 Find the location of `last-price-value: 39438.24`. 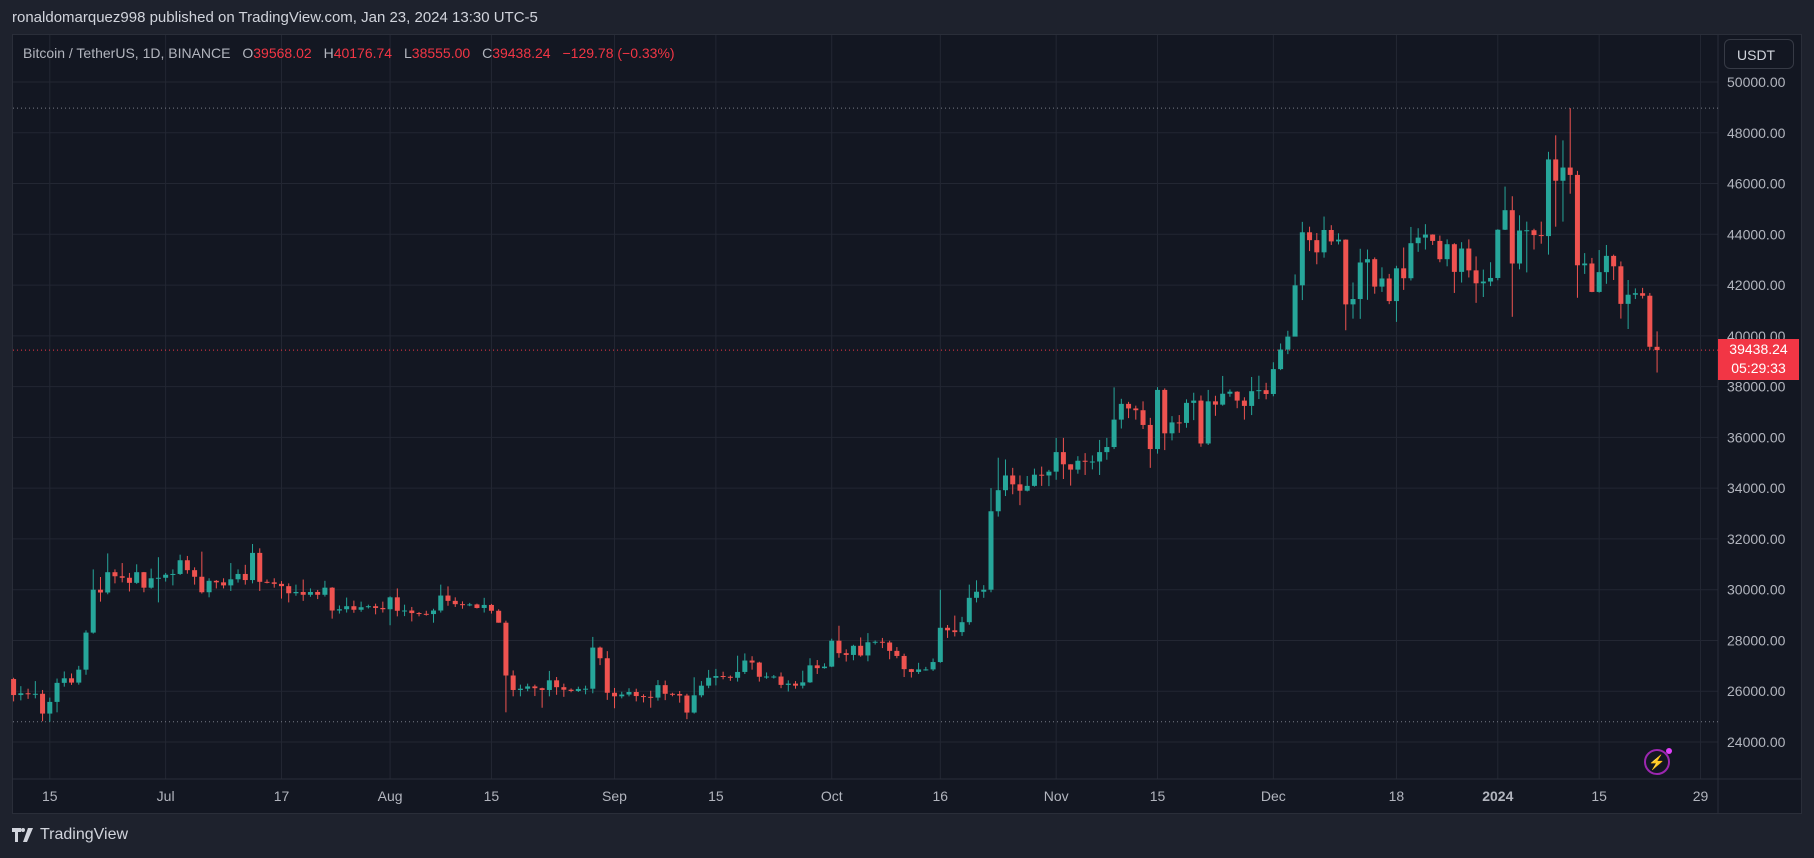

last-price-value: 39438.24 is located at coordinates (1758, 349).